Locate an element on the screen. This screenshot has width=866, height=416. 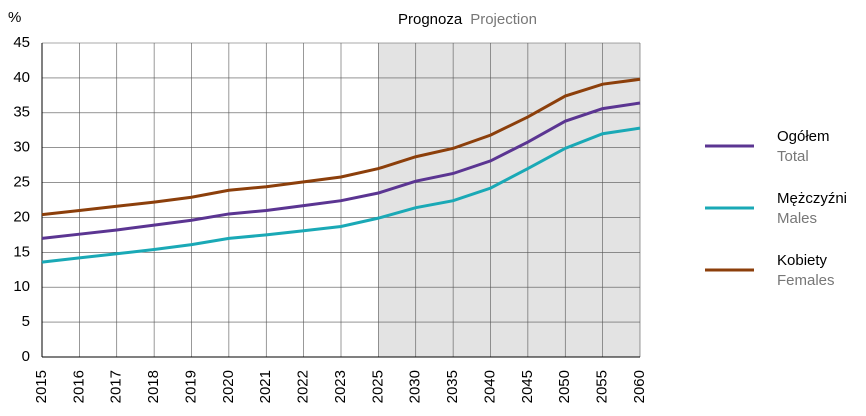
x-tick-label: 2045 is located at coordinates (527, 386).